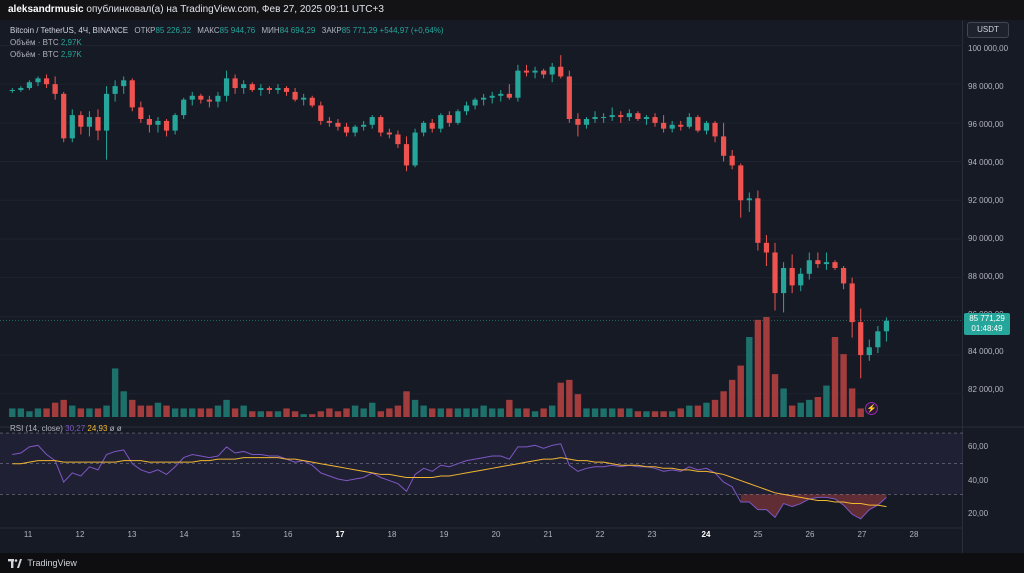 The width and height of the screenshot is (1024, 573). Describe the element at coordinates (444, 534) in the screenshot. I see `time-axis-label: 19` at that location.